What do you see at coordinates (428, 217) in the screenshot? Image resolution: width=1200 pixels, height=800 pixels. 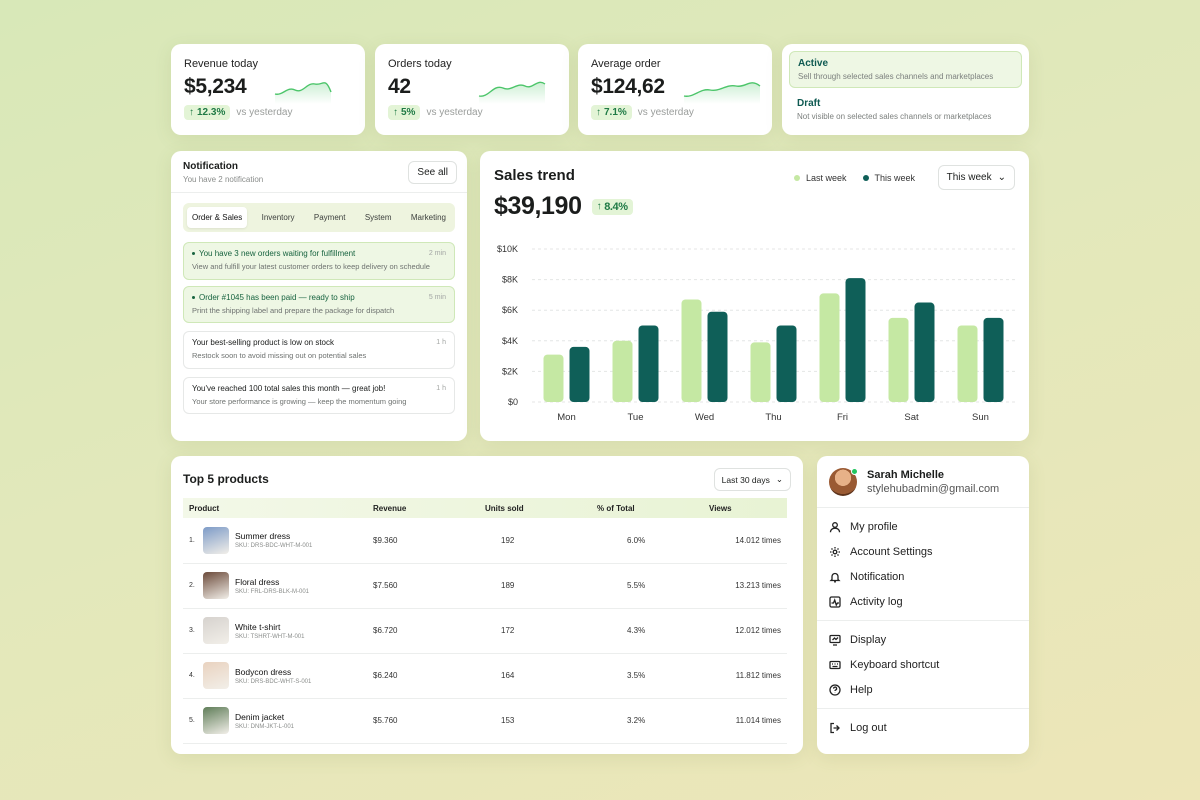 I see `tab-marketing: Marketing` at bounding box center [428, 217].